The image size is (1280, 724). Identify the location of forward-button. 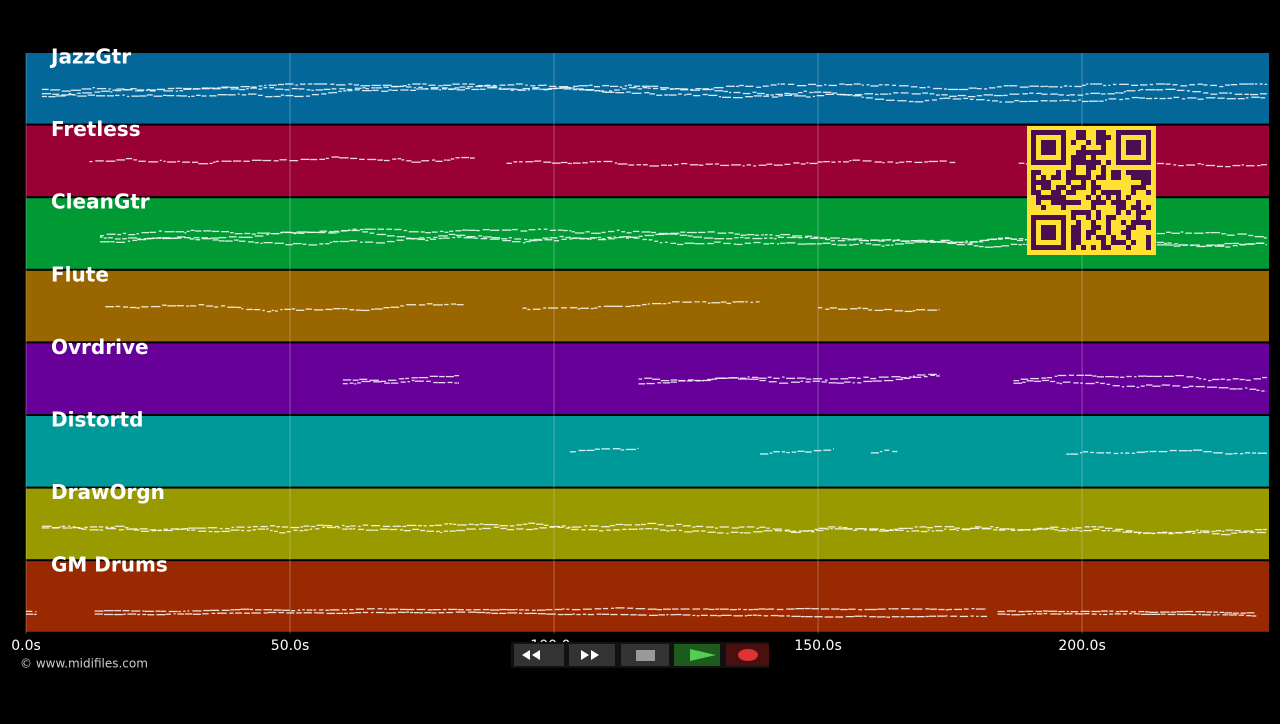
(592, 655).